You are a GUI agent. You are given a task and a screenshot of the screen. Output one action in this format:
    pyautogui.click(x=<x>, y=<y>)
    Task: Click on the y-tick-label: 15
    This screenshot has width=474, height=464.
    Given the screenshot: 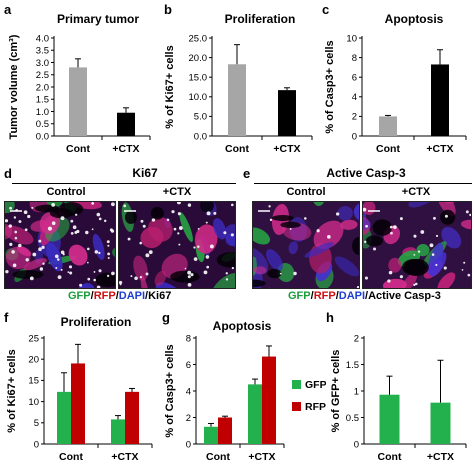 What is the action you would take?
    pyautogui.click(x=33, y=381)
    